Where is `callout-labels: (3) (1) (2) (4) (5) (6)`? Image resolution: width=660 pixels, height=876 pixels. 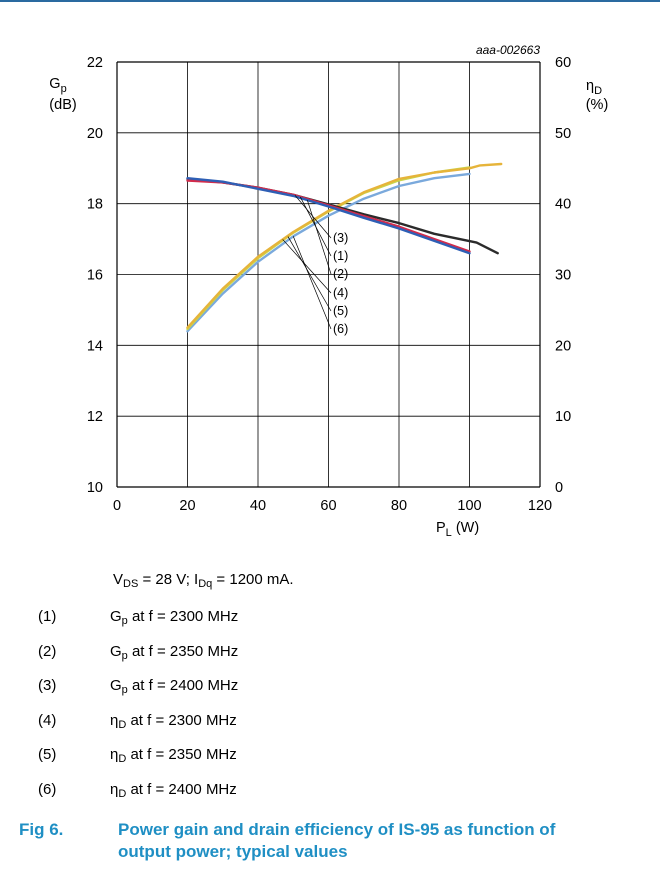 callout-labels: (3) (1) (2) (4) (5) (6) is located at coordinates (340, 283).